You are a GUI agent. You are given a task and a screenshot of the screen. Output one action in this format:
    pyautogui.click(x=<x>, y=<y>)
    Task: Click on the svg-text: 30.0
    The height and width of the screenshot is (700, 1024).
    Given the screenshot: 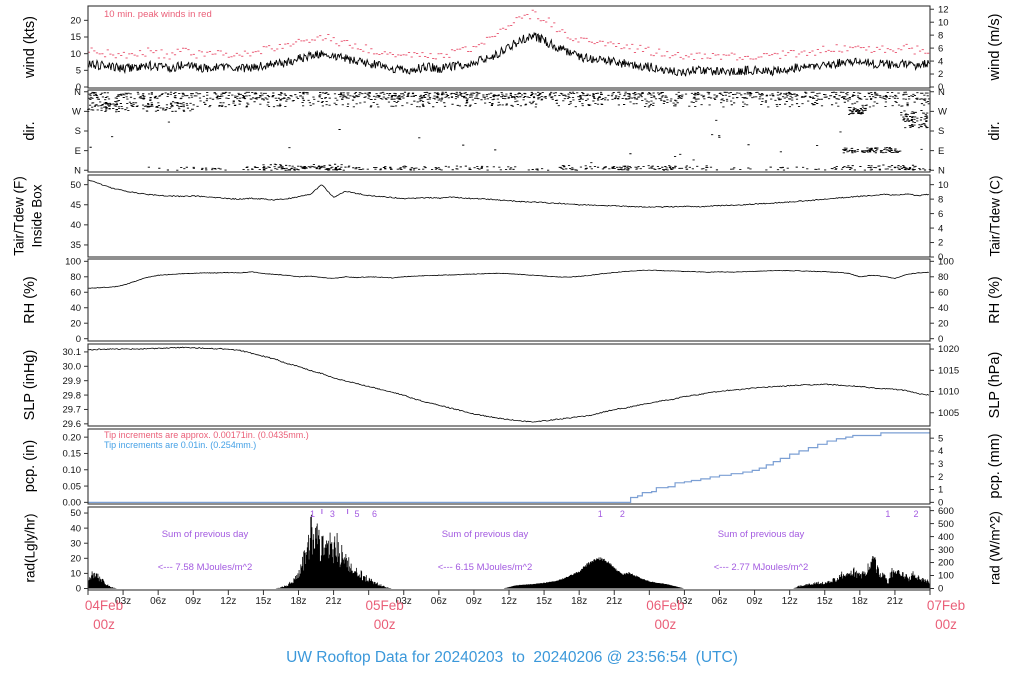 What is the action you would take?
    pyautogui.click(x=72, y=367)
    